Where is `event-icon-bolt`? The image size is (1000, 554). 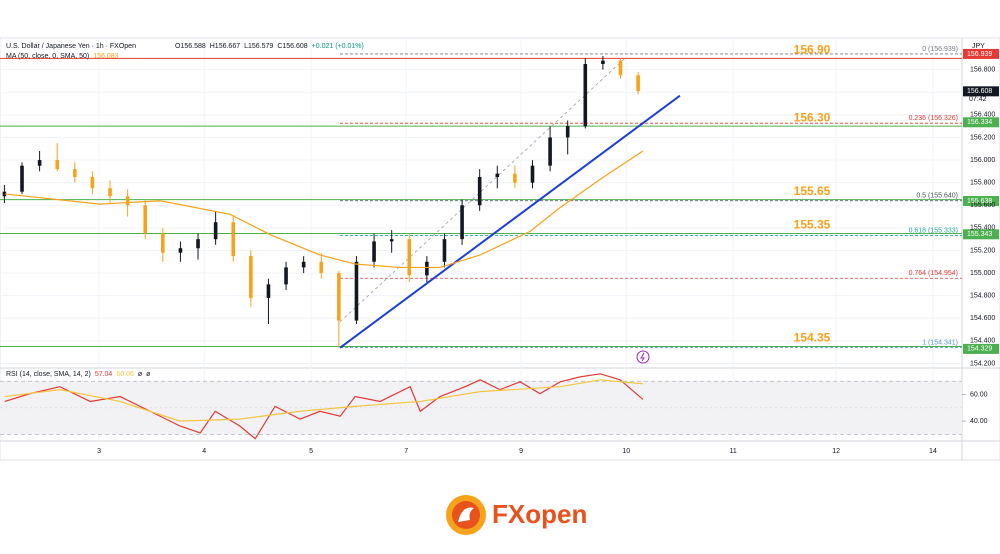 event-icon-bolt is located at coordinates (642, 357).